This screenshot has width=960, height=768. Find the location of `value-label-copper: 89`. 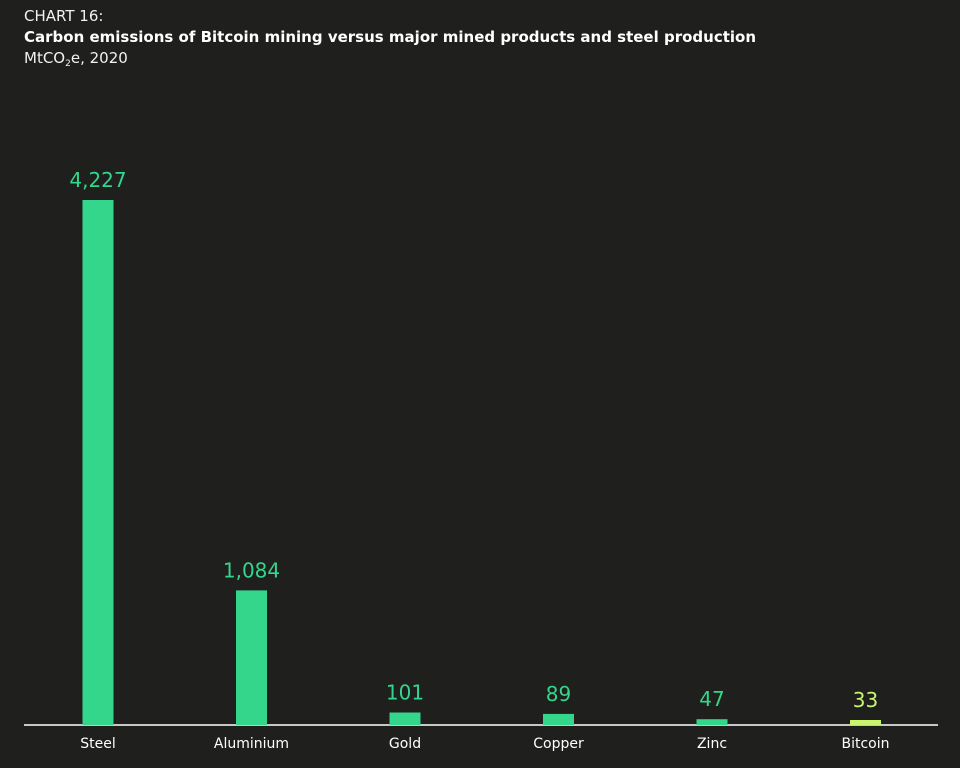

value-label-copper: 89 is located at coordinates (558, 694).